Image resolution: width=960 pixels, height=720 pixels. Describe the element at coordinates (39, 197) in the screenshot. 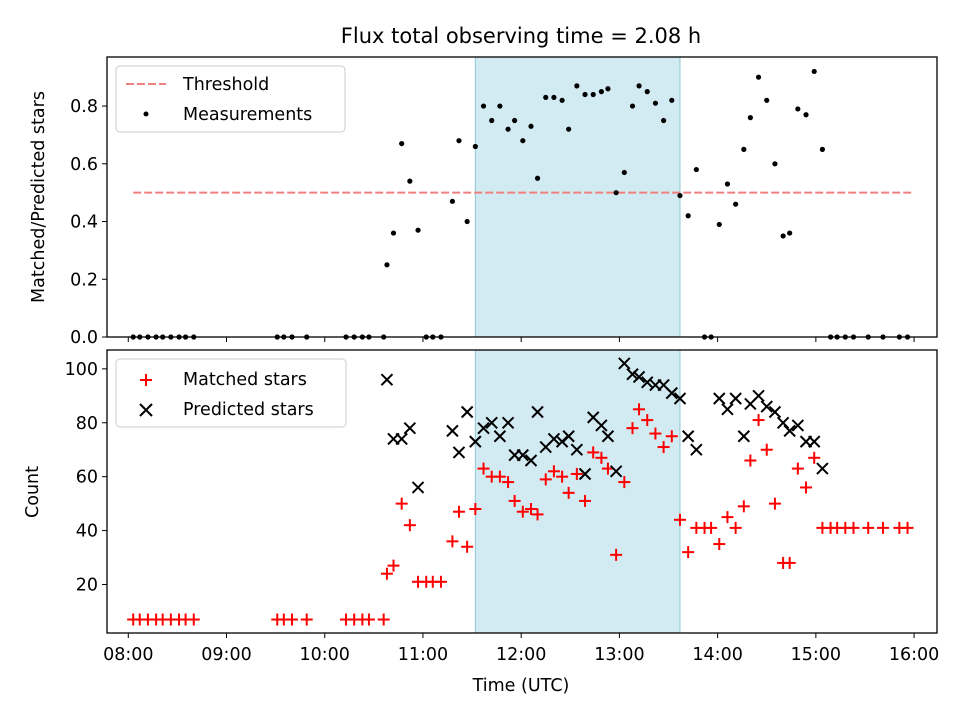

I see `top-y-axis-label: Matched/Predicted stars` at that location.